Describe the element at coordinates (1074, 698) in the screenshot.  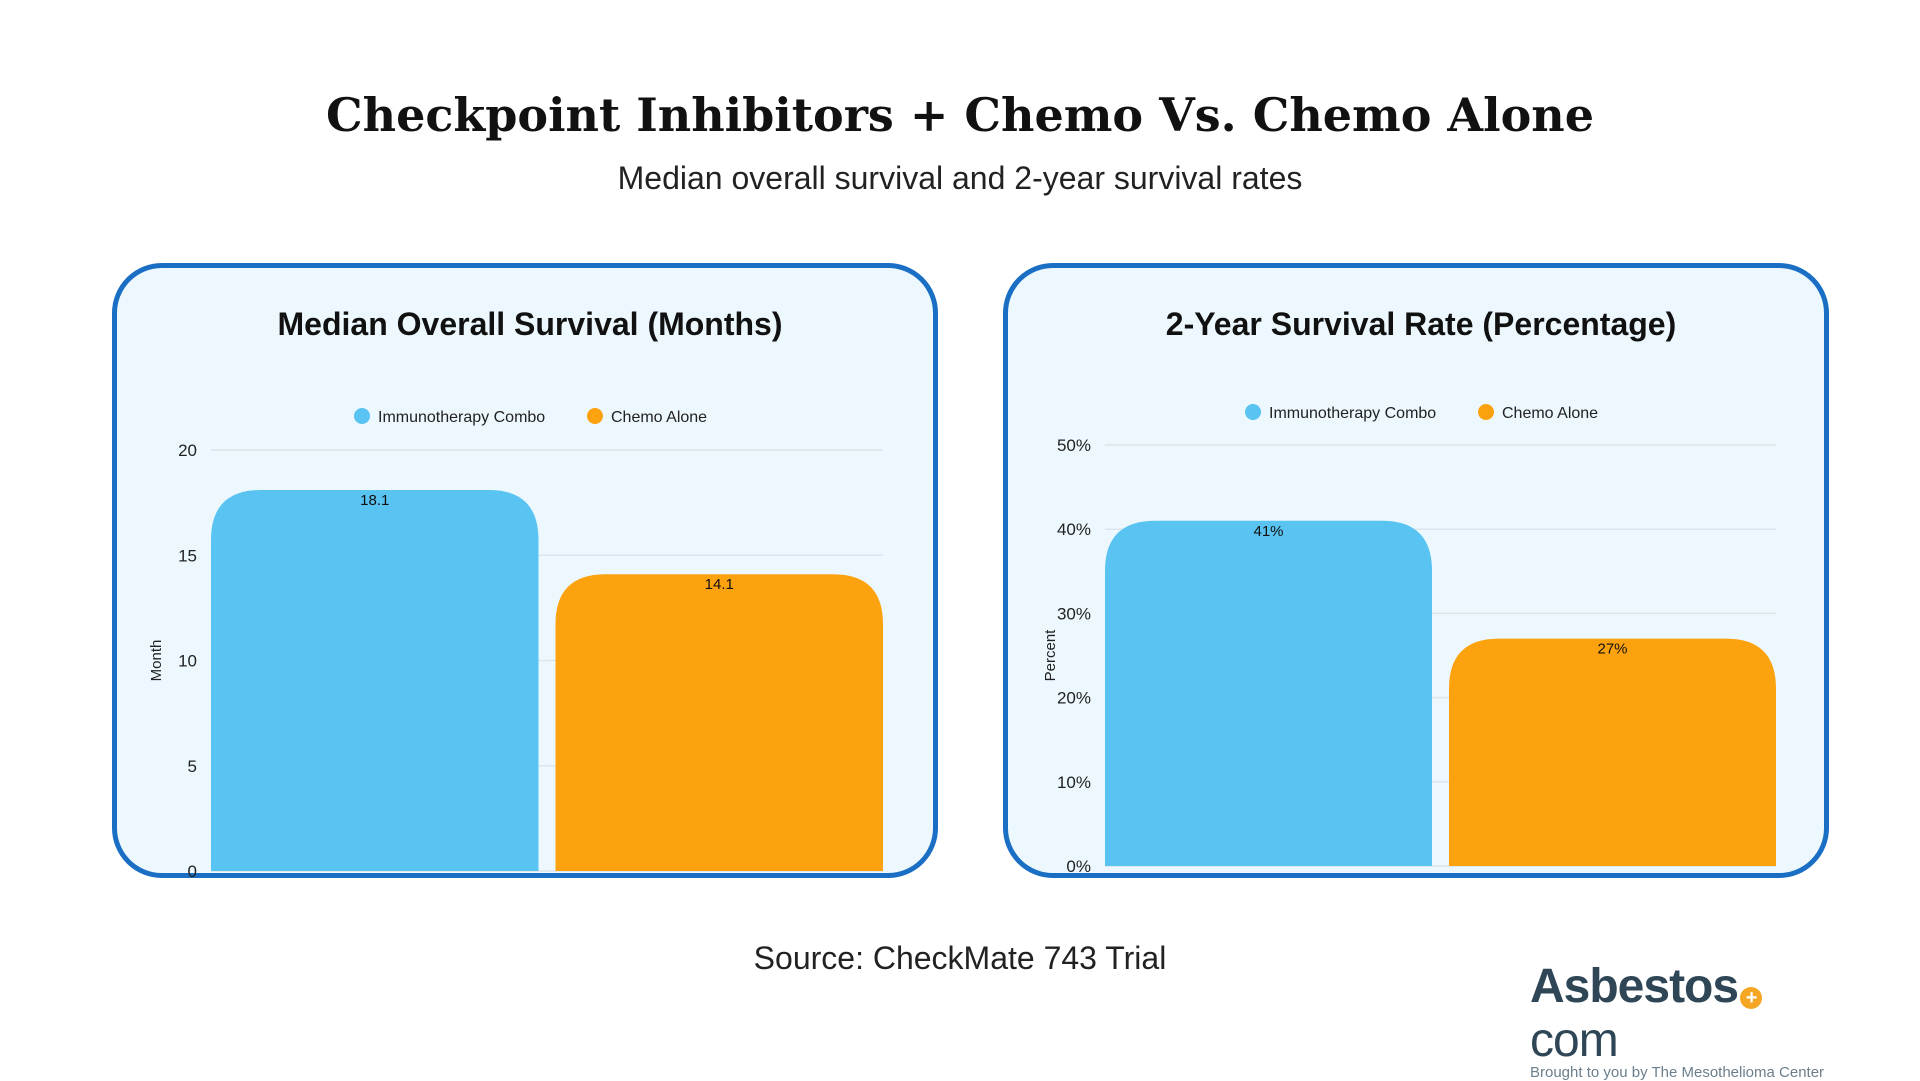
I see `y-tick-label: 20%` at that location.